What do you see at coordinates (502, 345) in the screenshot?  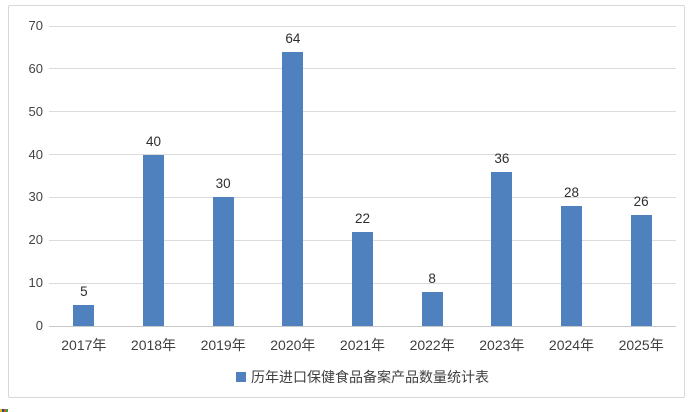 I see `x-tick-label: 2023年` at bounding box center [502, 345].